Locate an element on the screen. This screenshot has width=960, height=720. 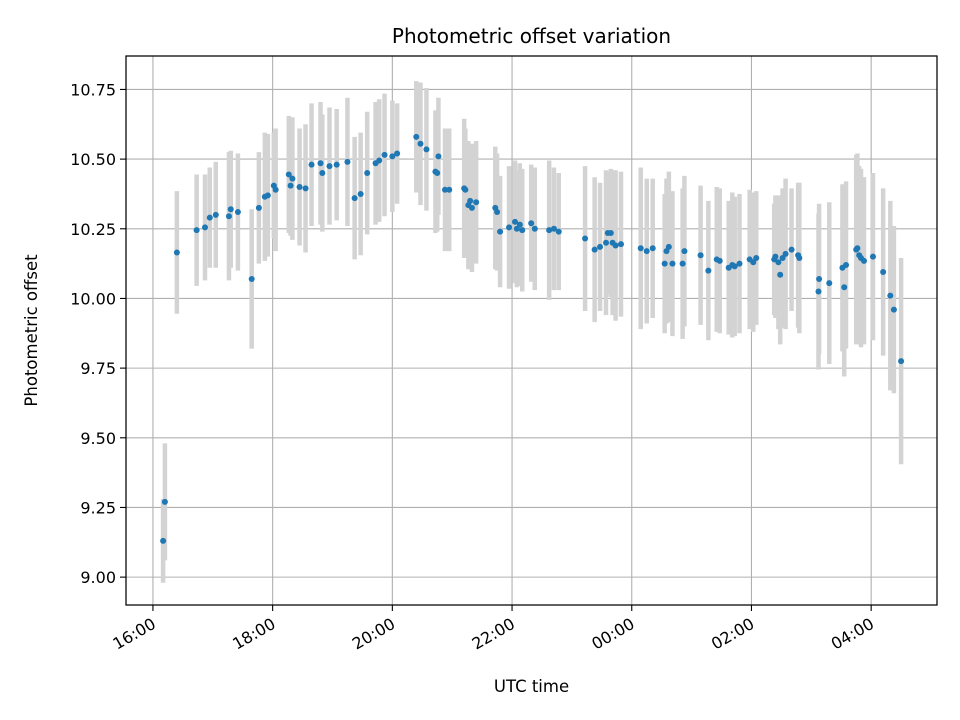
y-tick-label: 10.75 is located at coordinates (93, 89).